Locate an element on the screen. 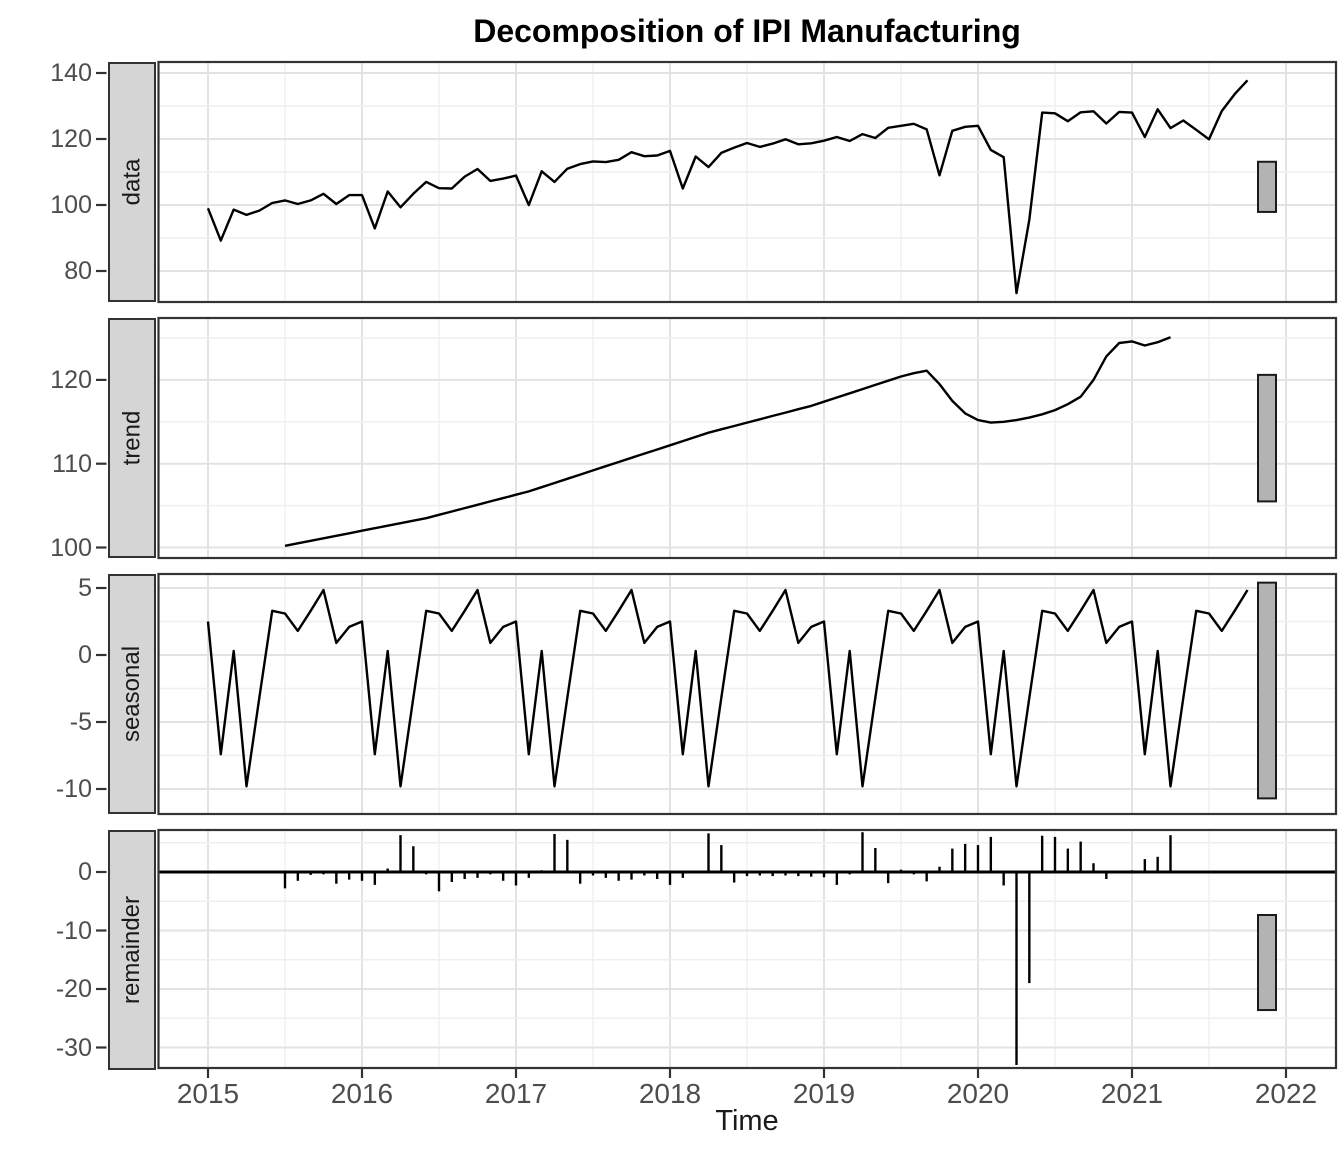 The image size is (1344, 1152). panel-strip-seasonal: seasonal is located at coordinates (132, 694).